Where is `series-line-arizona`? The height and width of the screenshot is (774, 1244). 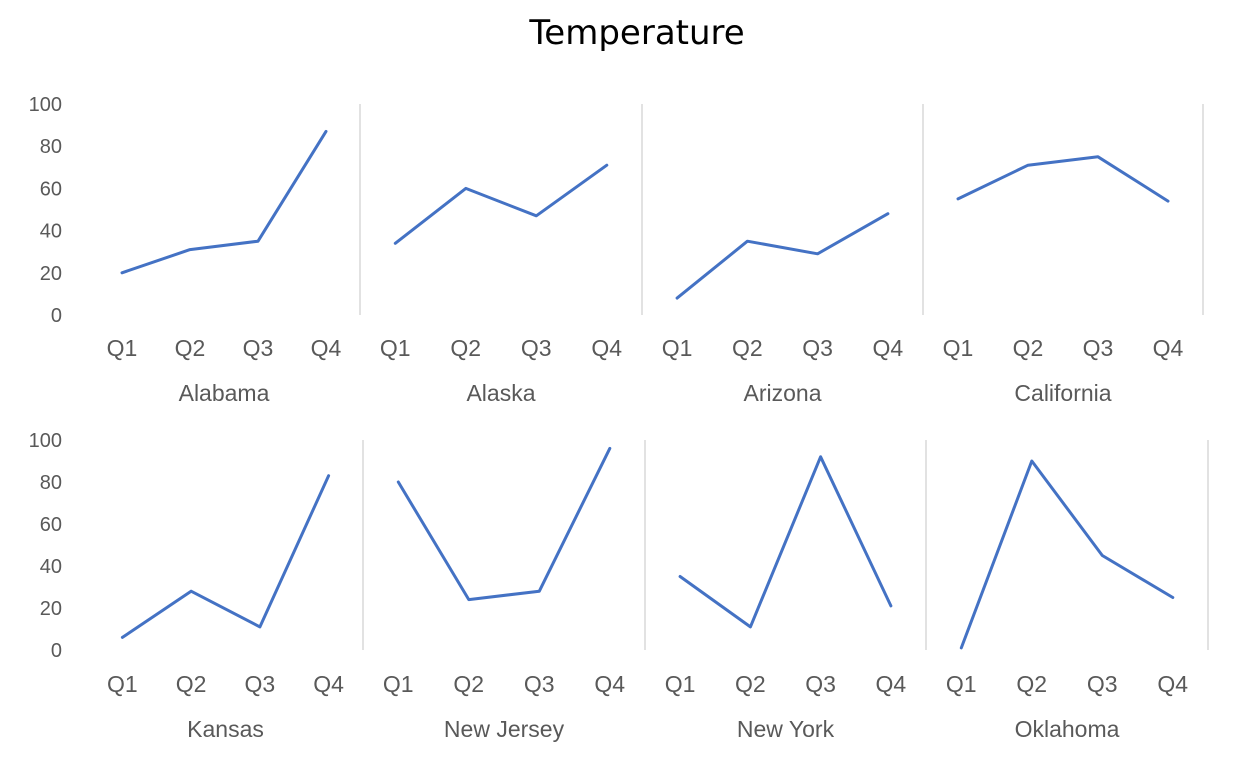
series-line-arizona is located at coordinates (782, 256).